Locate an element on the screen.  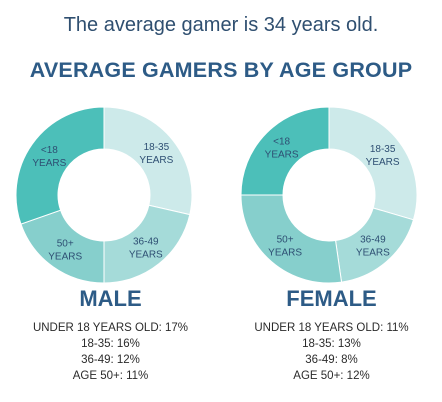
female-stat-36-49: 36-49: 8% is located at coordinates (331, 360).